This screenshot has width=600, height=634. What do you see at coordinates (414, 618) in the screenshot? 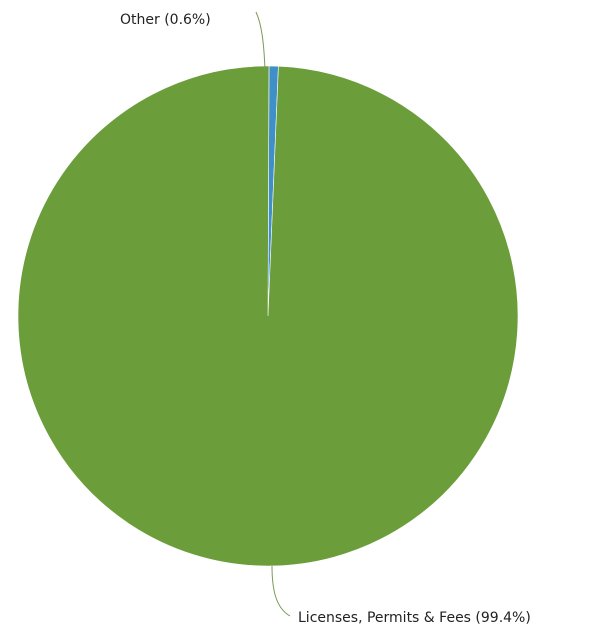
I see `slice-label-licenses-permits-fees: Licenses, Permits & Fees (99.4%)` at bounding box center [414, 618].